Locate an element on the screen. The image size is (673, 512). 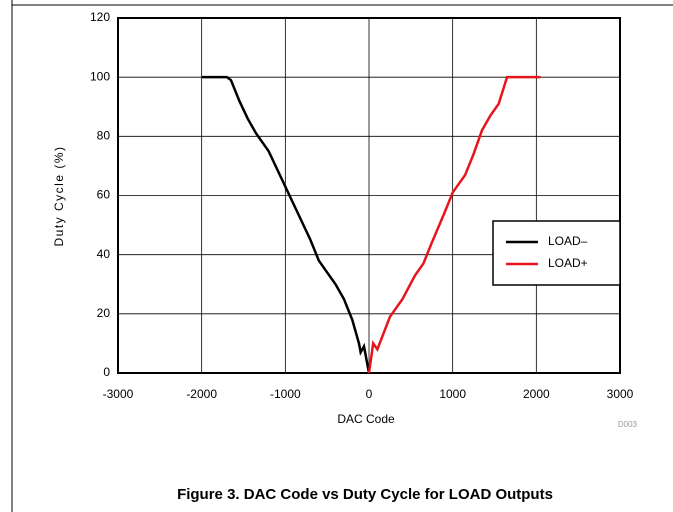
x-axis-label: DAC Code is located at coordinates (366, 419).